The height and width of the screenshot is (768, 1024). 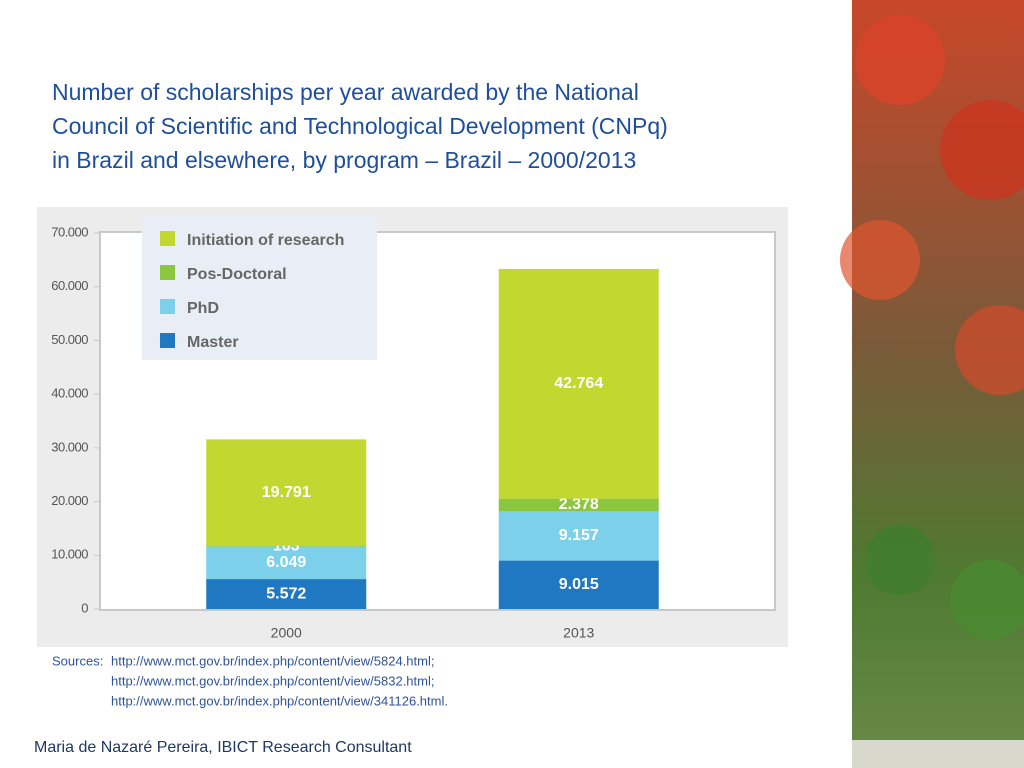 What do you see at coordinates (259, 287) in the screenshot?
I see `legend-box` at bounding box center [259, 287].